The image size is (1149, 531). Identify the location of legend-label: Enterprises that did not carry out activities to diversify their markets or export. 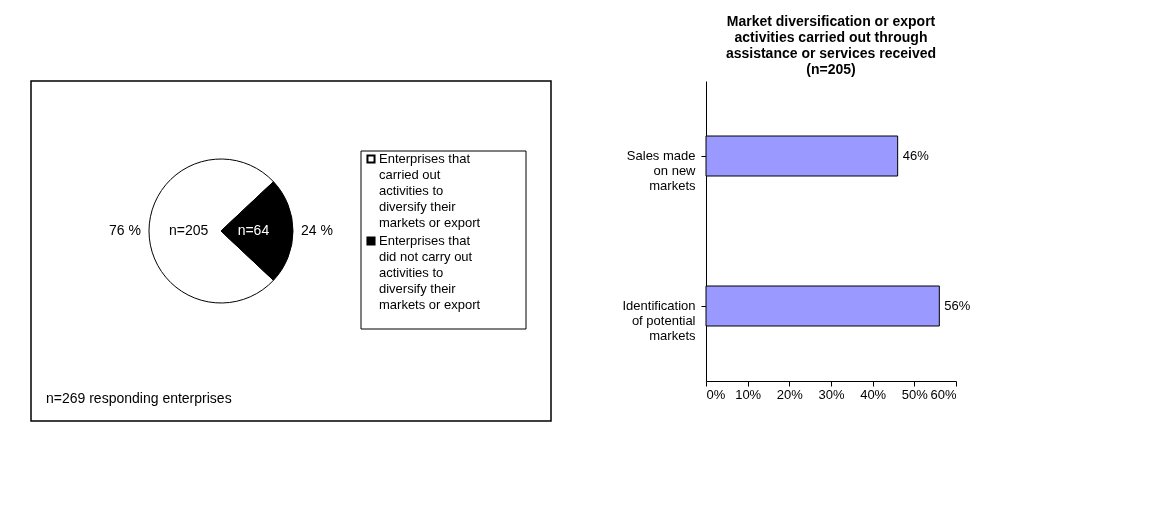
(430, 272).